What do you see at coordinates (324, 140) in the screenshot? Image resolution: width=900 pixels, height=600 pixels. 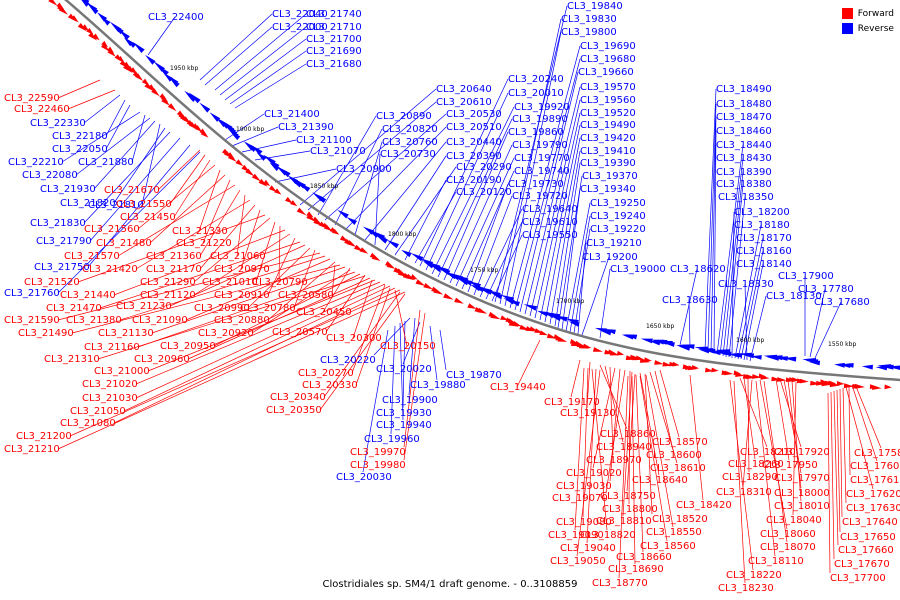 I see `reverse-gene-label: CL3_21100` at bounding box center [324, 140].